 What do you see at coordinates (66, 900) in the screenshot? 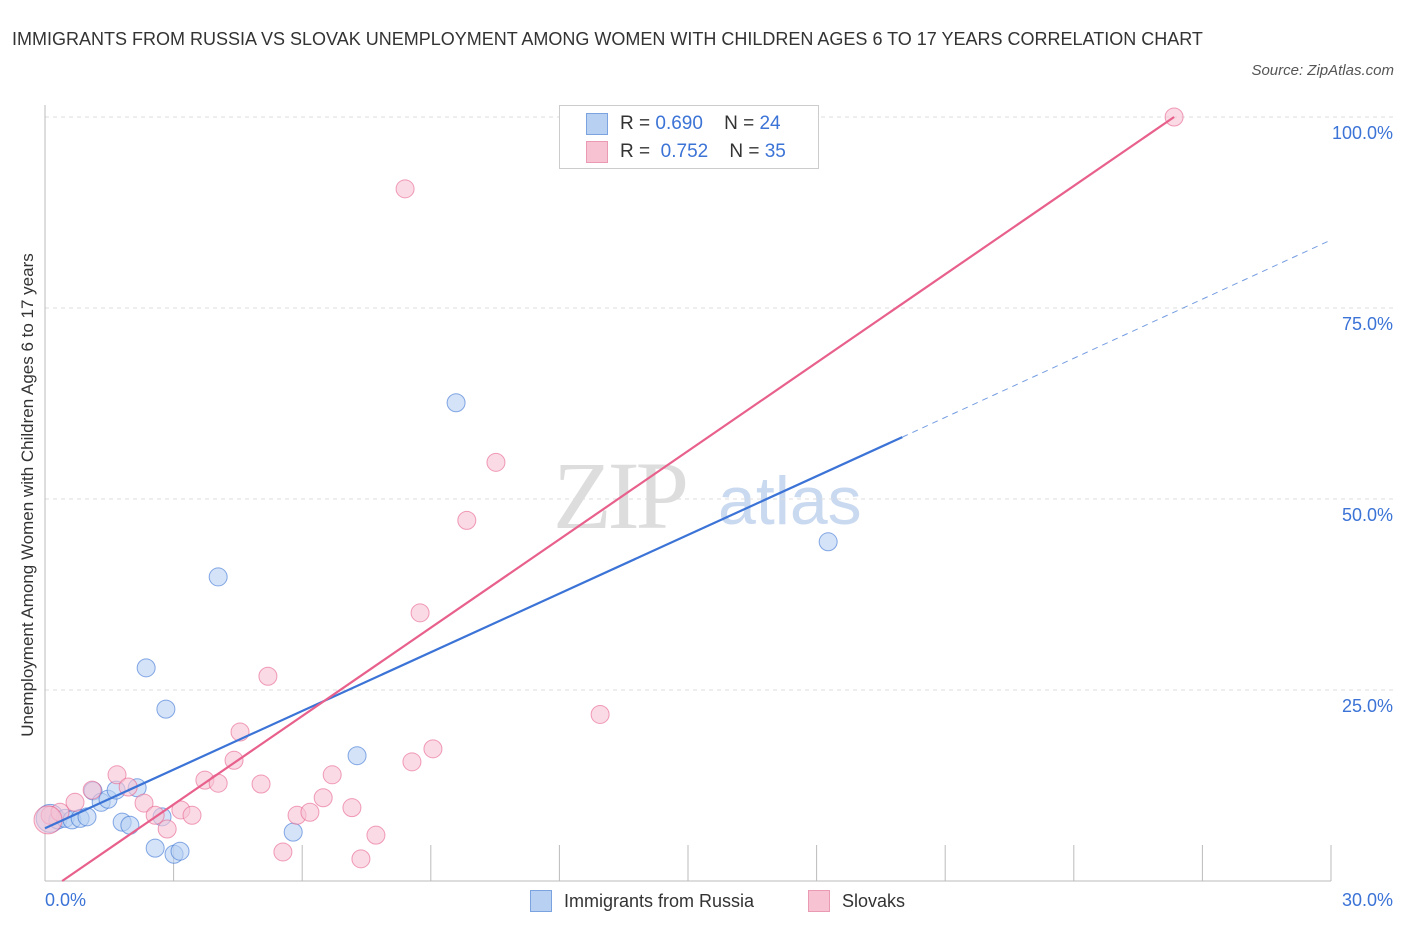
I see `x-tick-label: 0.0%` at bounding box center [66, 900].